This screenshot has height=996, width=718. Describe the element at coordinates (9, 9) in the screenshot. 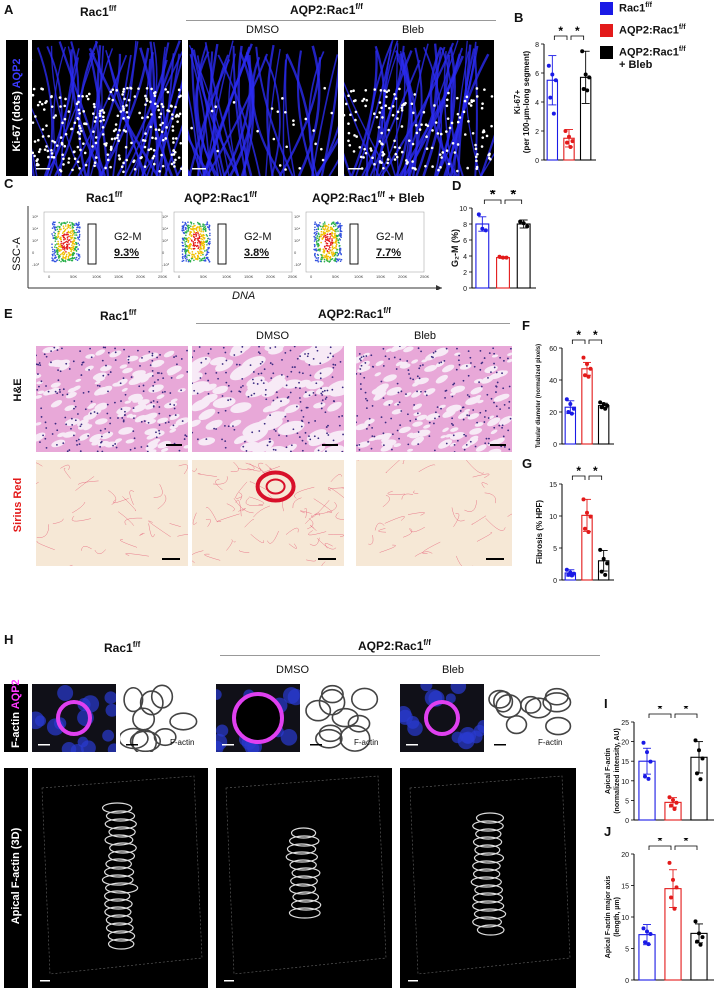

I see `panel-label-a: A` at that location.